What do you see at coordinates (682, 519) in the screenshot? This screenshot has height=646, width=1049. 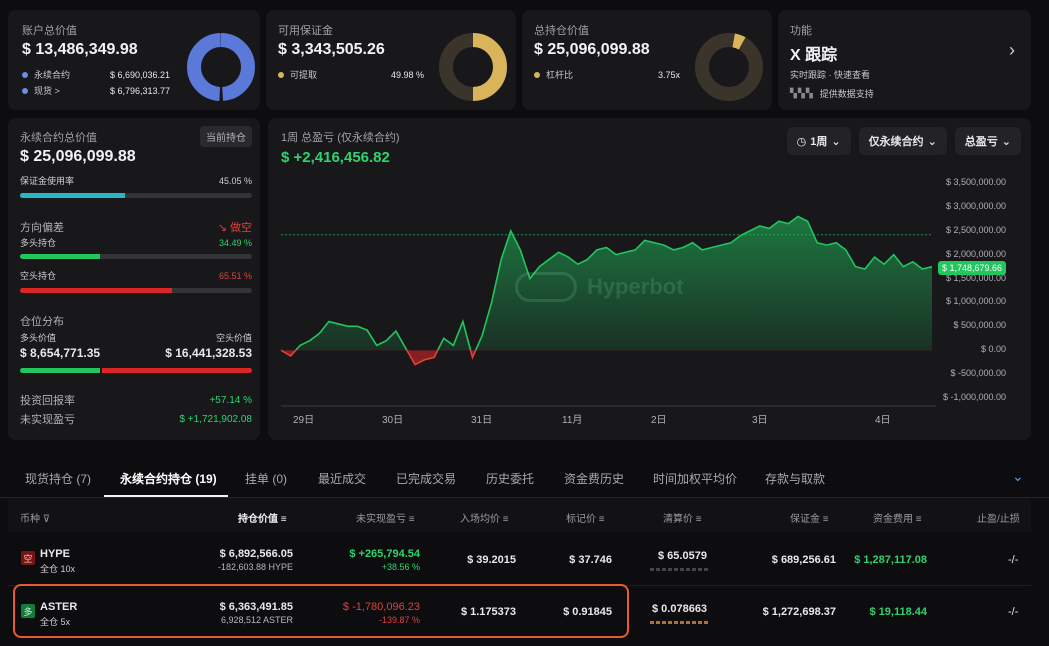 I see `th-liq: 清算价 ≡` at bounding box center [682, 519].